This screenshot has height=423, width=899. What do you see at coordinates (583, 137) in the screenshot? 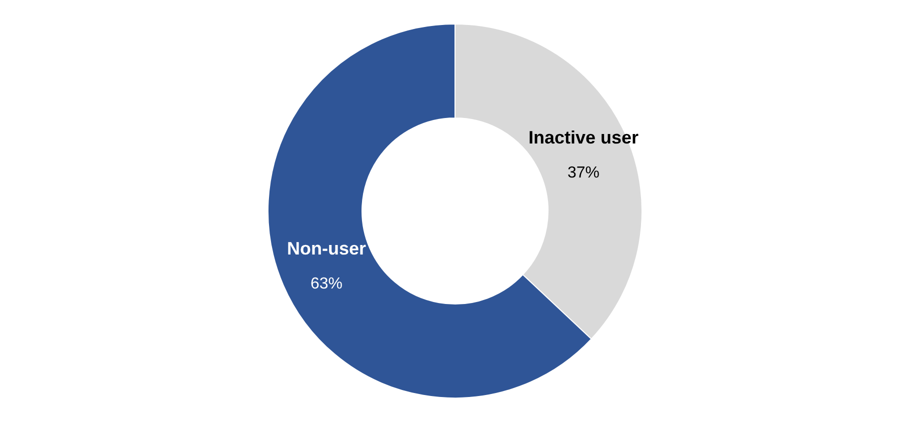
I see `slice-label: Inactive user` at bounding box center [583, 137].